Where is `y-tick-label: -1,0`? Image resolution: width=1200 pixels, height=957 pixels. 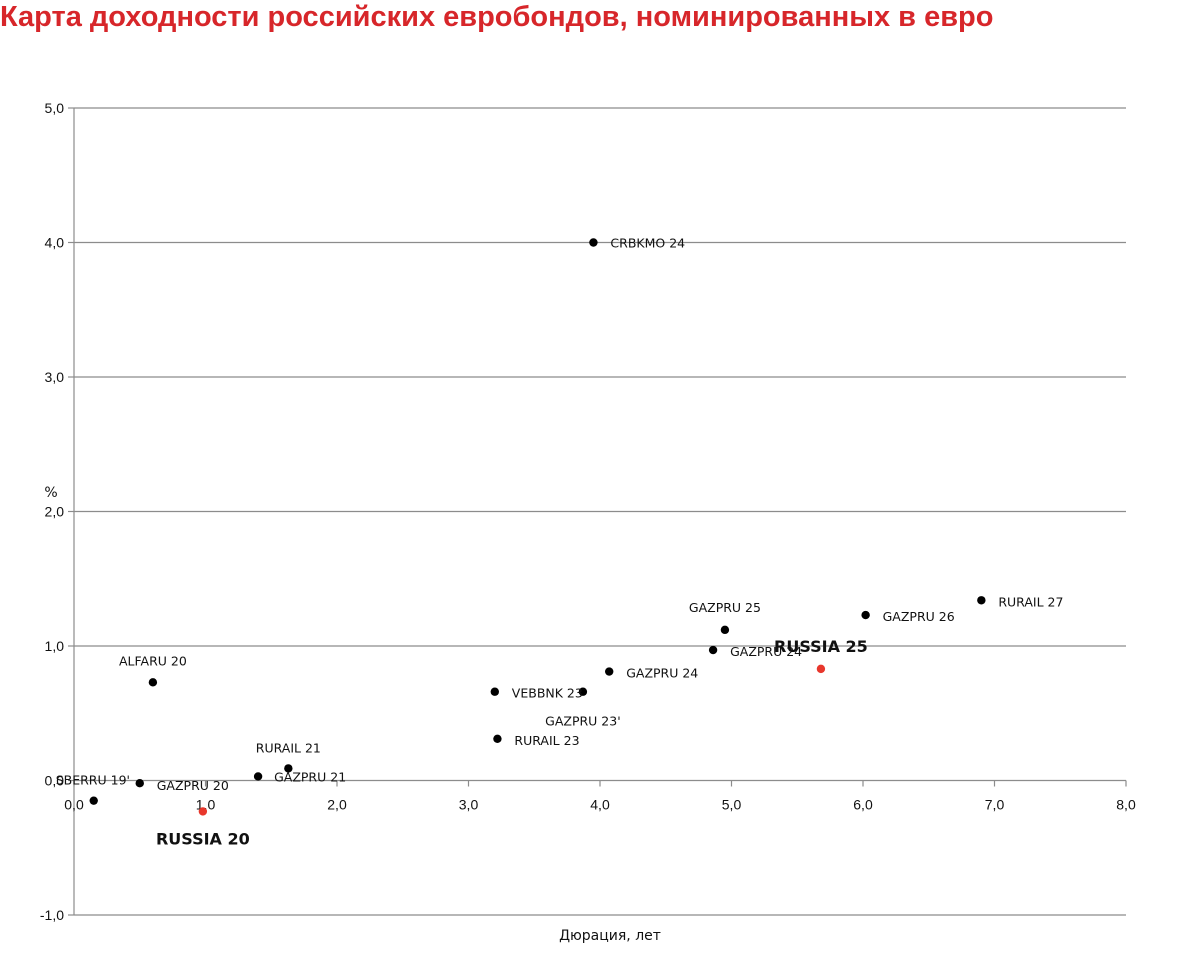 y-tick-label: -1,0 is located at coordinates (52, 915).